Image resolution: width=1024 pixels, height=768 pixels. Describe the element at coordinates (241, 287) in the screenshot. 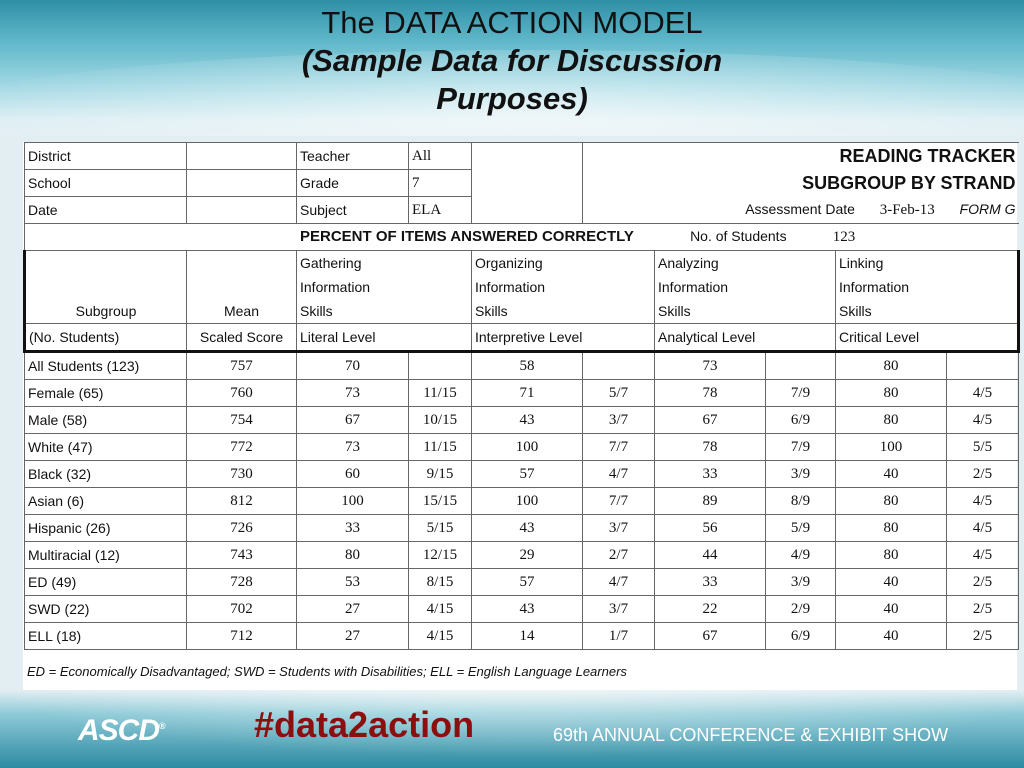

I see `mean-header: Mean` at that location.